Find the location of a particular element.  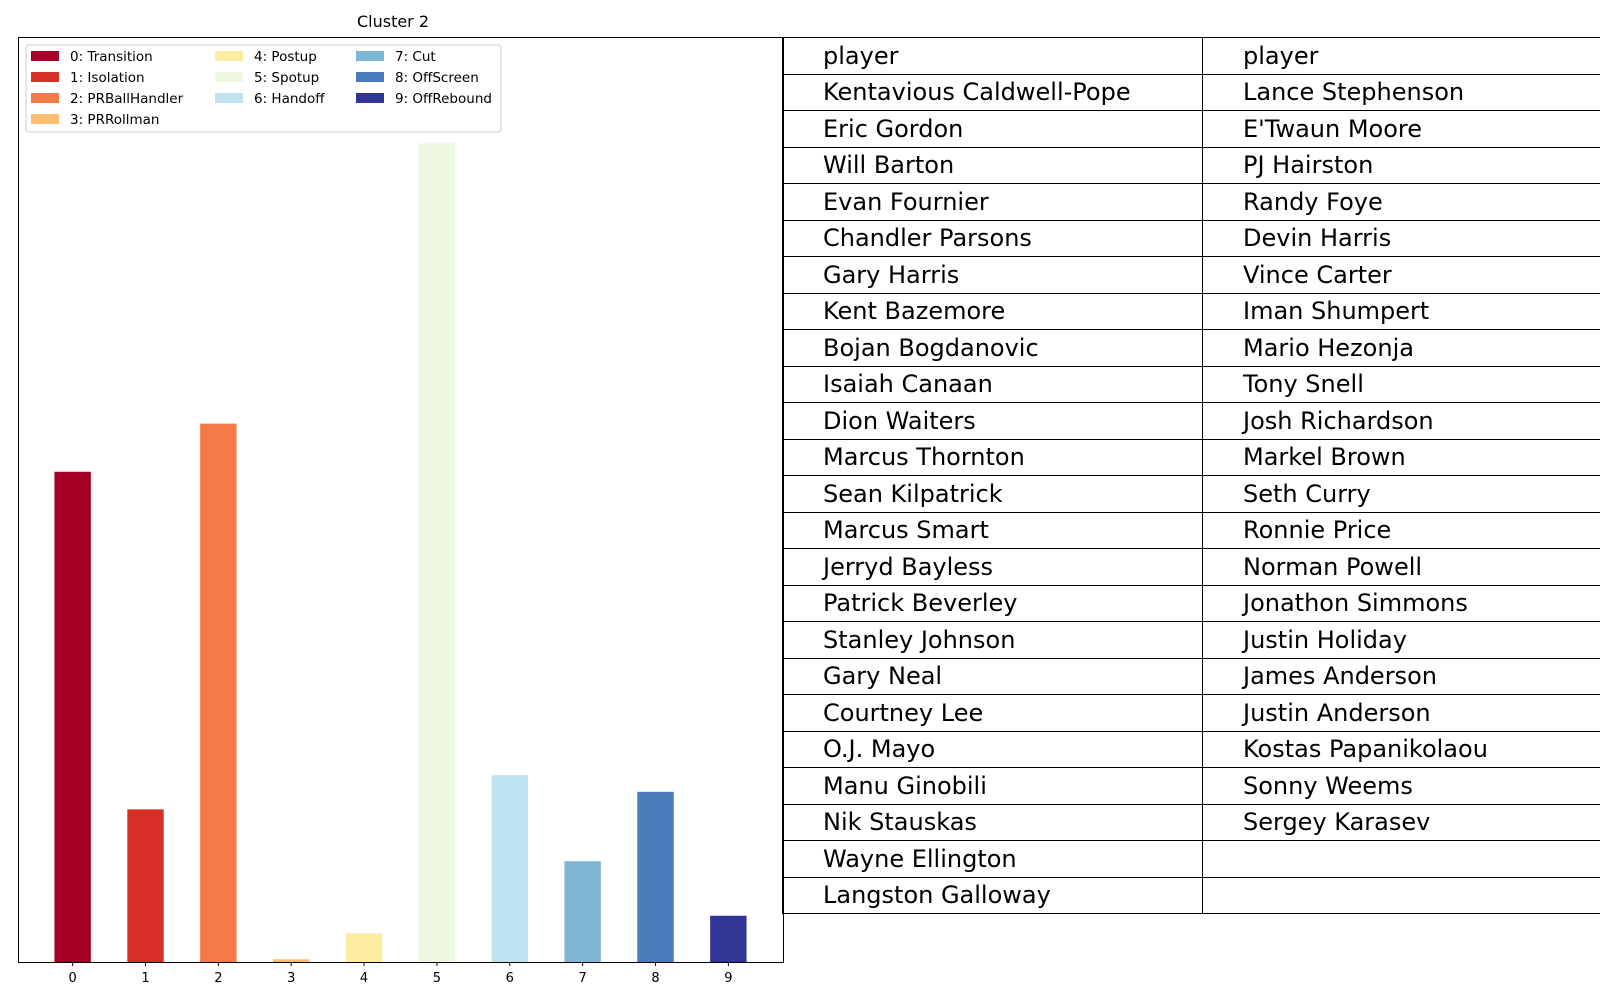

table-cell: Isaiah Canaan is located at coordinates (992, 384).